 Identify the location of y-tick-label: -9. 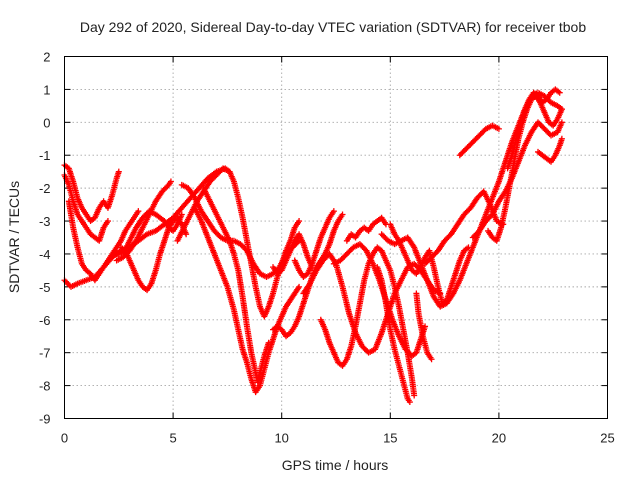
(45, 419).